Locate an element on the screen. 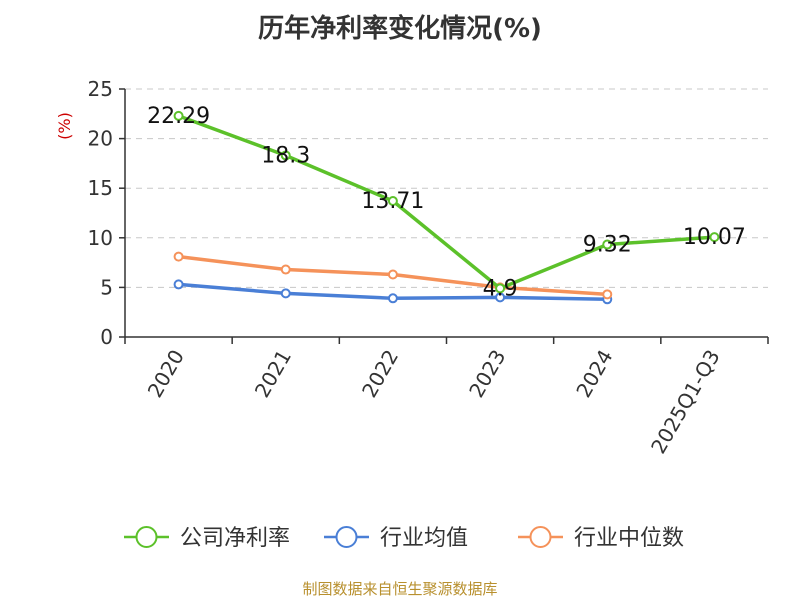 The height and width of the screenshot is (600, 800). legend-label: 公司净利率 is located at coordinates (235, 538).